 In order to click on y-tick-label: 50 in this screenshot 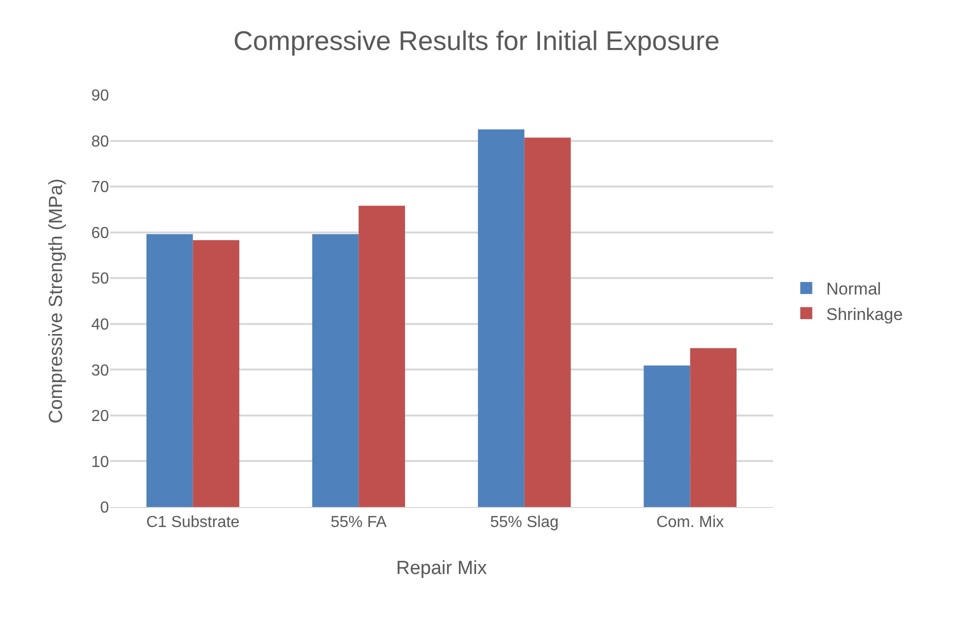, I will do `click(100, 279)`.